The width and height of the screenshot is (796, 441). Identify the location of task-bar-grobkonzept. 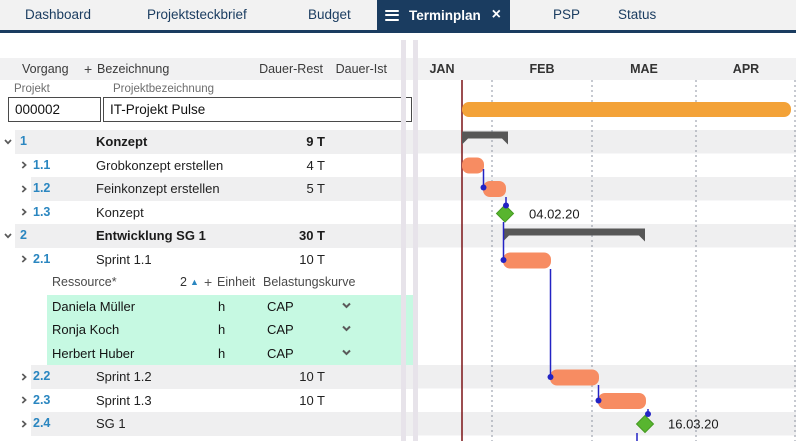
(473, 165).